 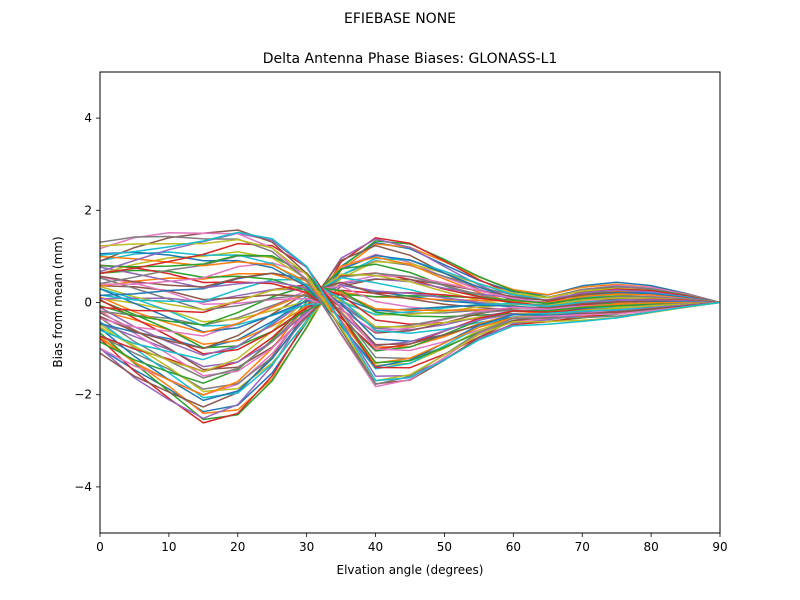 I want to click on x-tick-label: 40, so click(x=375, y=547).